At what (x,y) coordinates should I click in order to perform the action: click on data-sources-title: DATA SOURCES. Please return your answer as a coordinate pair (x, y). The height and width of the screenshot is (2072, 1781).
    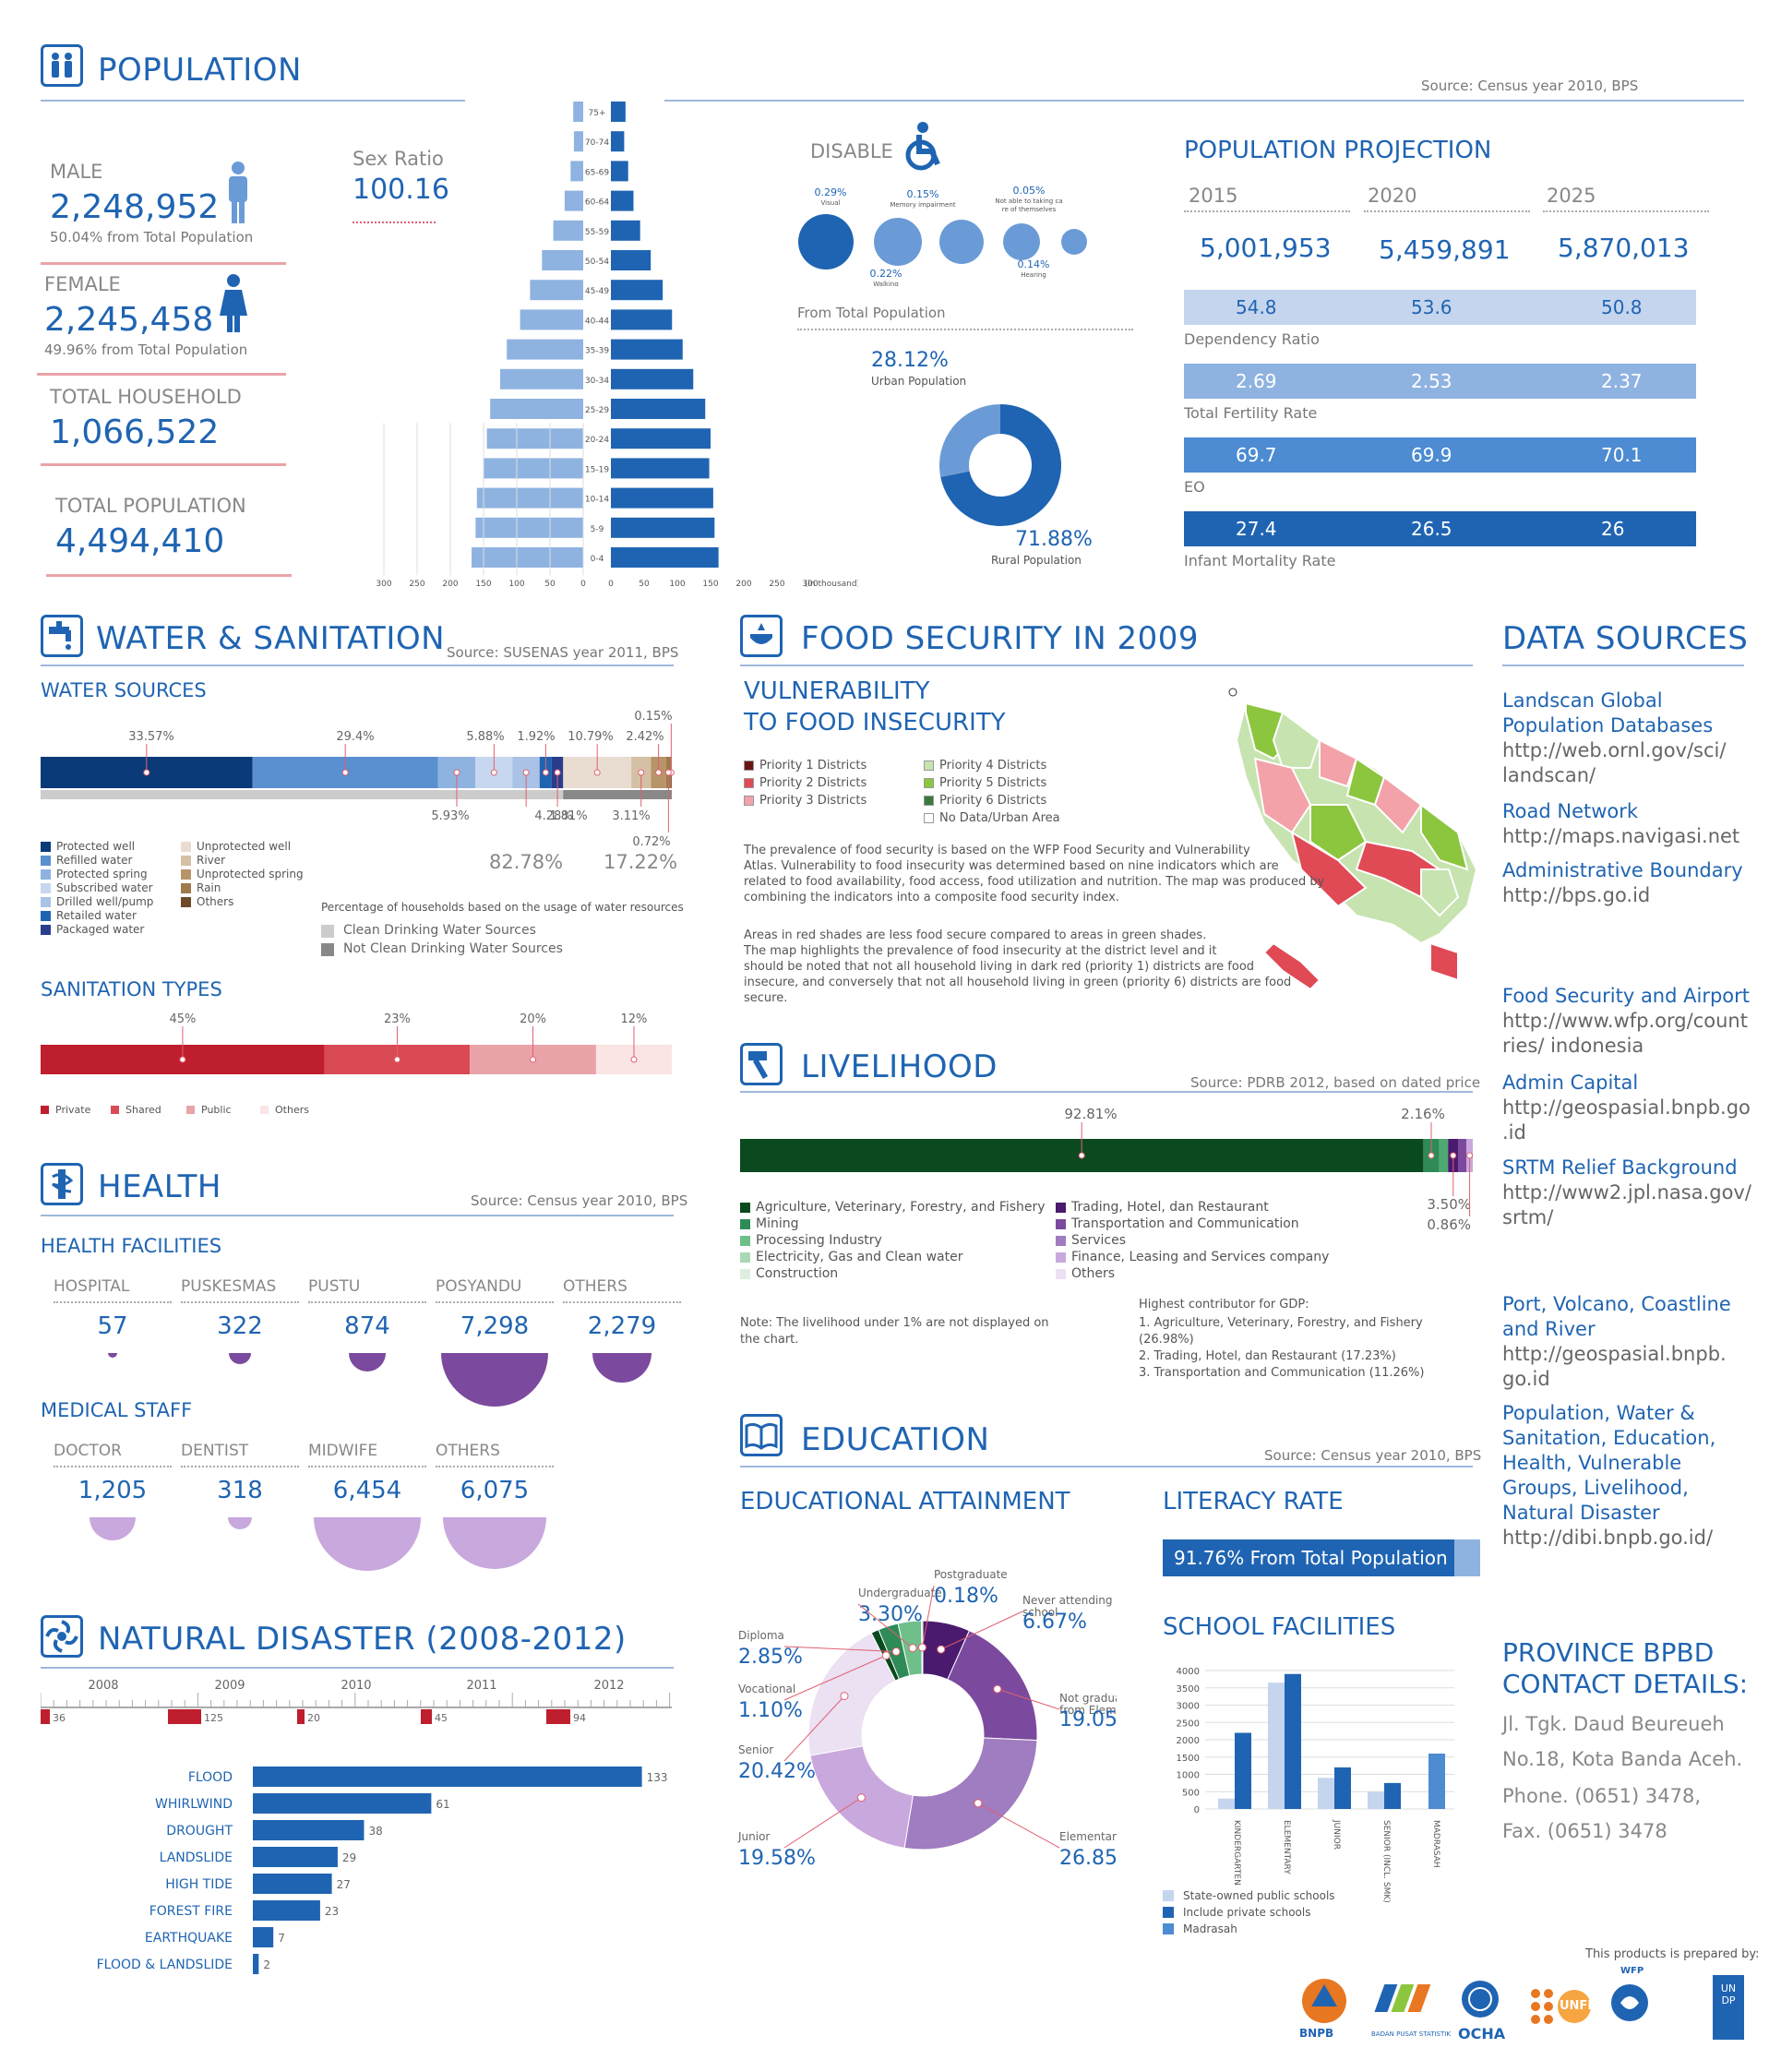
    Looking at the image, I should click on (1626, 638).